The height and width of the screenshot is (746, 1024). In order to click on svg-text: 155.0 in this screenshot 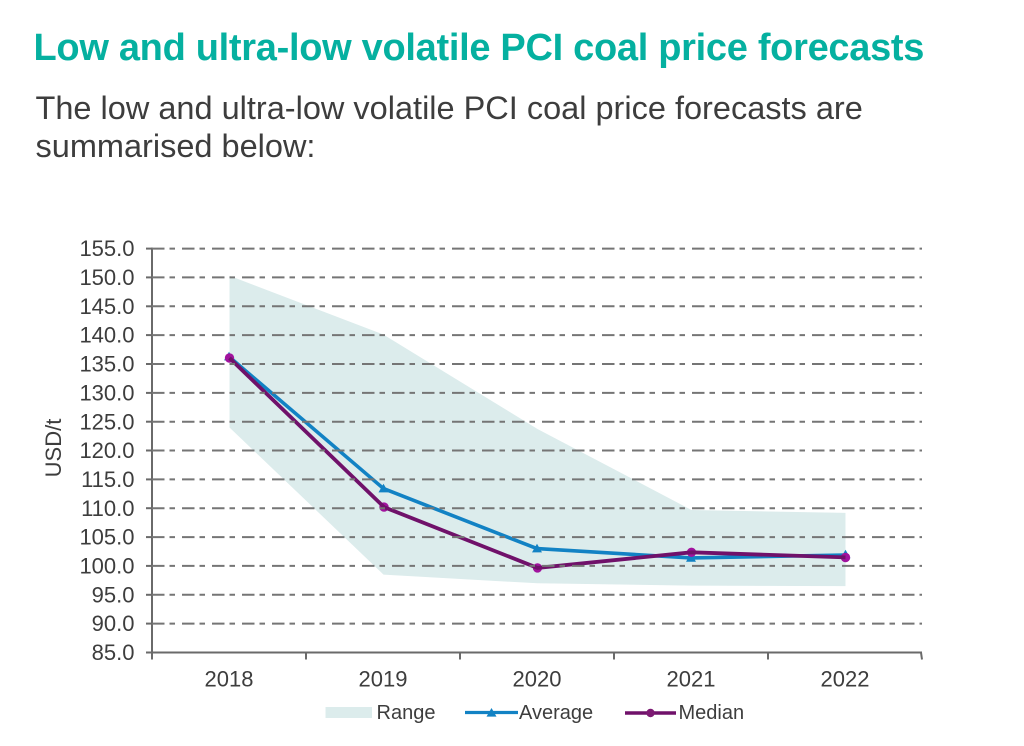, I will do `click(106, 248)`.